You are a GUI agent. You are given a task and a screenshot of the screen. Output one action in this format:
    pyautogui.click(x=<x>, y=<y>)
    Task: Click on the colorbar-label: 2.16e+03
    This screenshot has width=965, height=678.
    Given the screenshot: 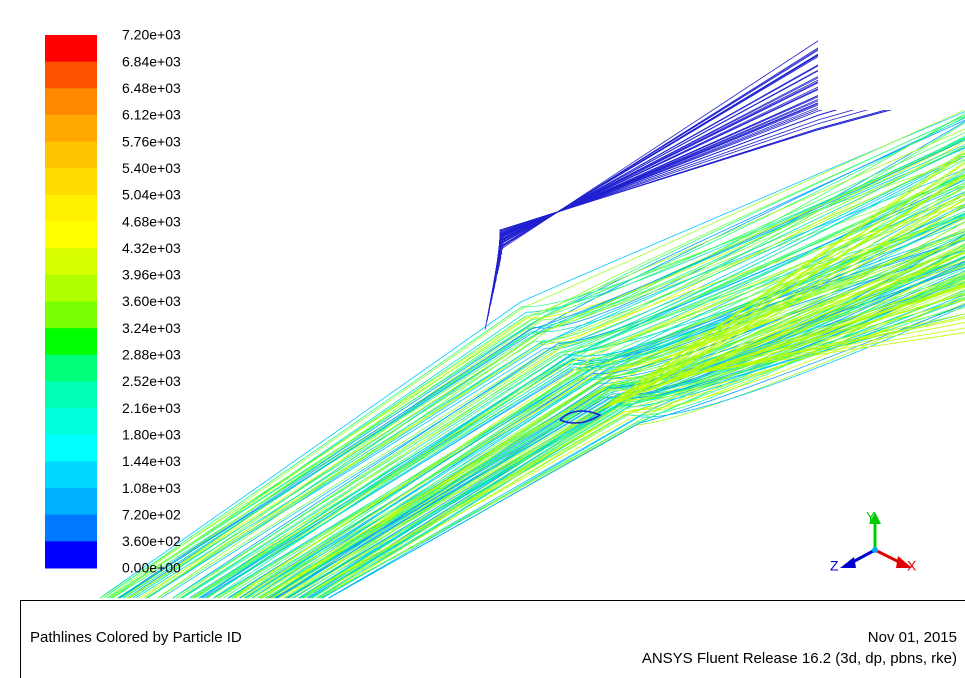 What is the action you would take?
    pyautogui.click(x=151, y=408)
    